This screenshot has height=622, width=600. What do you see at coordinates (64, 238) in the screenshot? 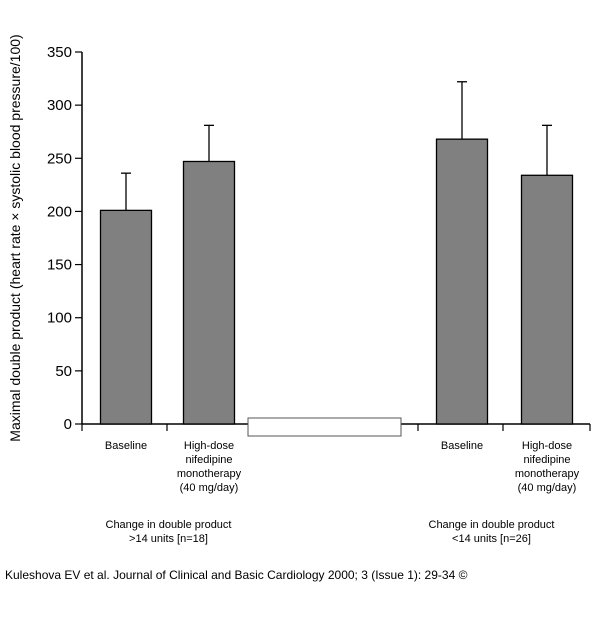
I see `y-ticks: 0 50 100 150 200 250 300 350` at bounding box center [64, 238].